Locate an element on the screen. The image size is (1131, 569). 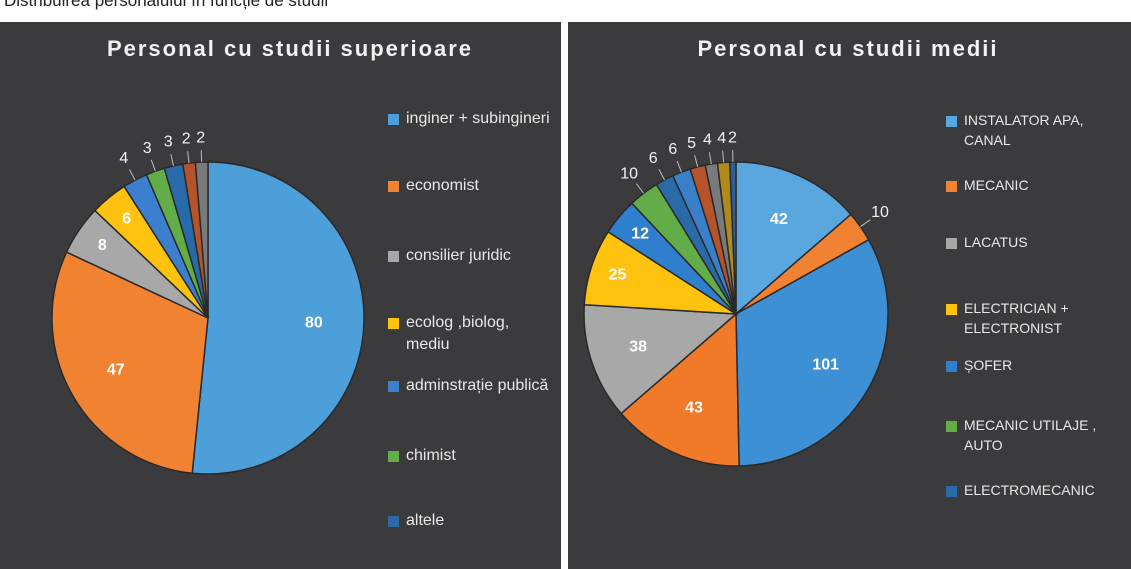
data-label: 42 is located at coordinates (779, 219).